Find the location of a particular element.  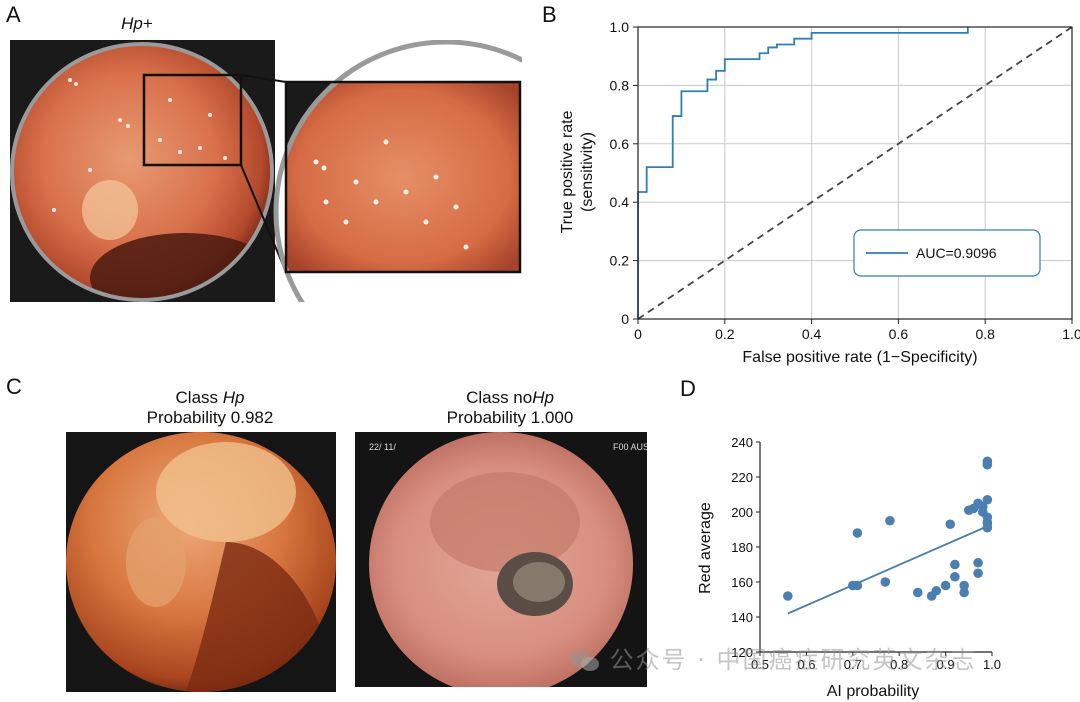

scatter-y-axis-label: Red average is located at coordinates (705, 548).